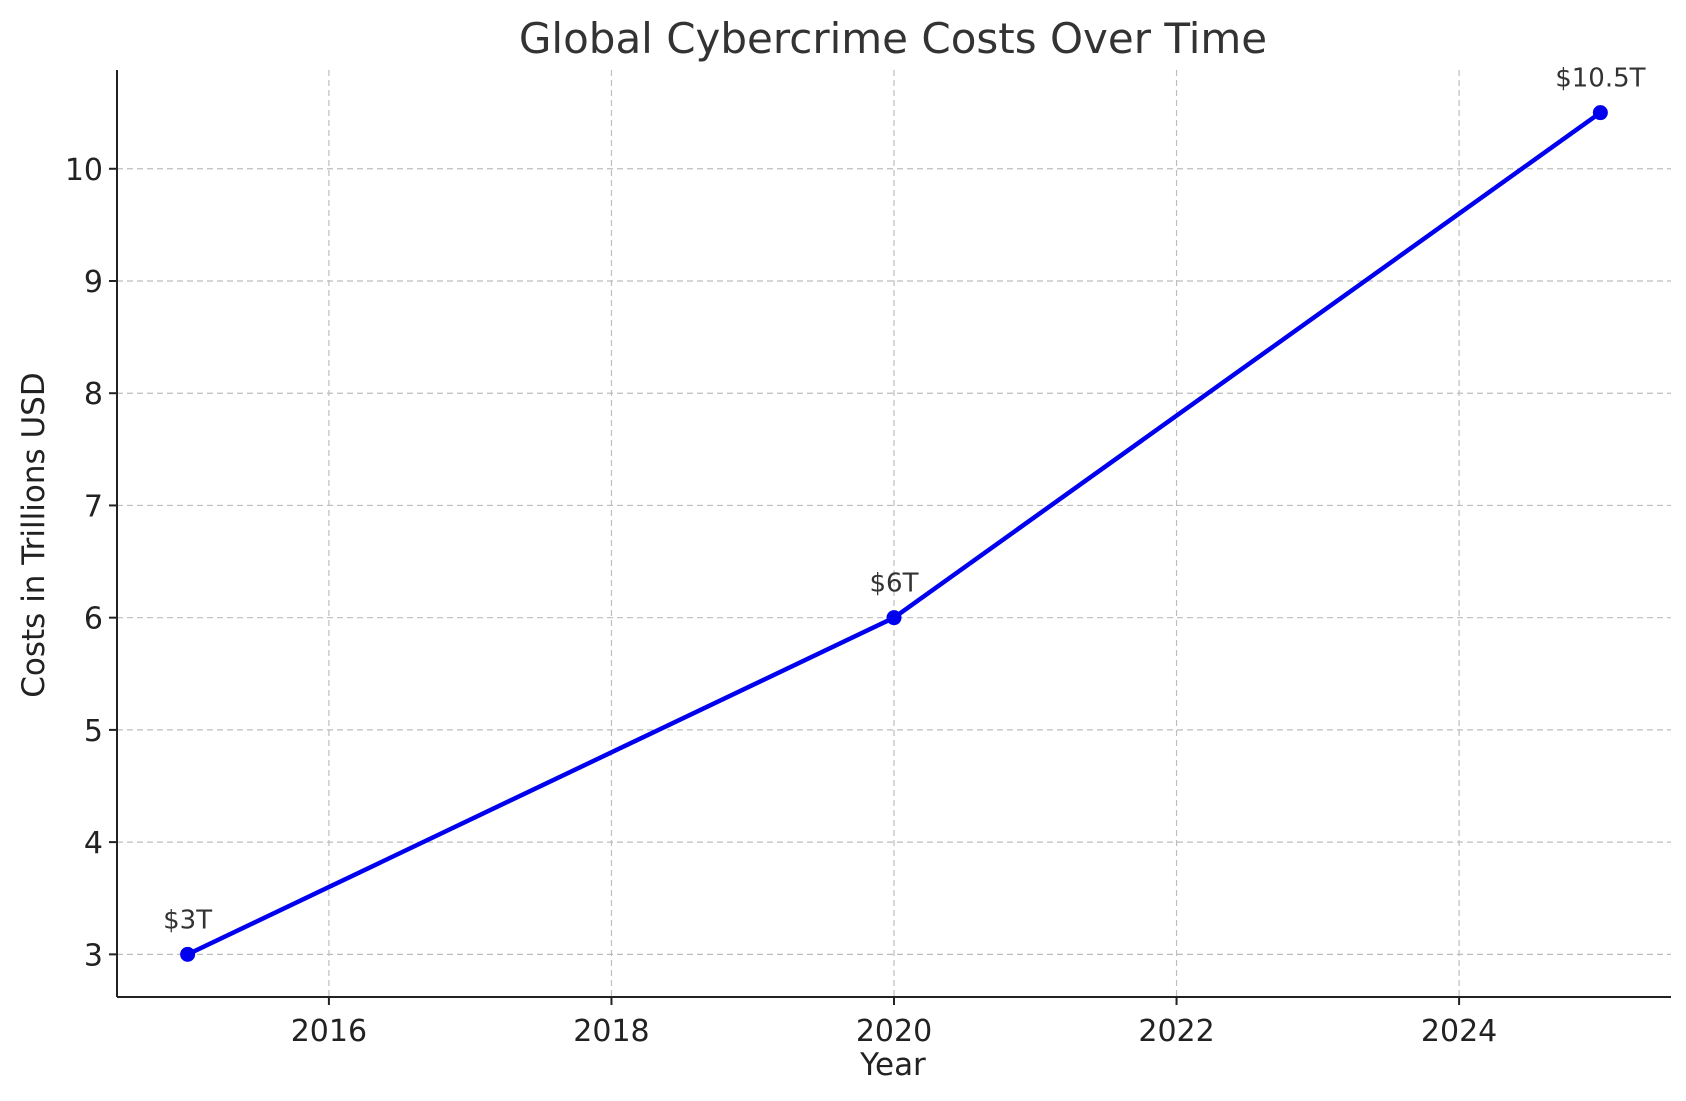 This screenshot has width=1686, height=1101. Describe the element at coordinates (93, 619) in the screenshot. I see `y-tick-label: 6` at that location.